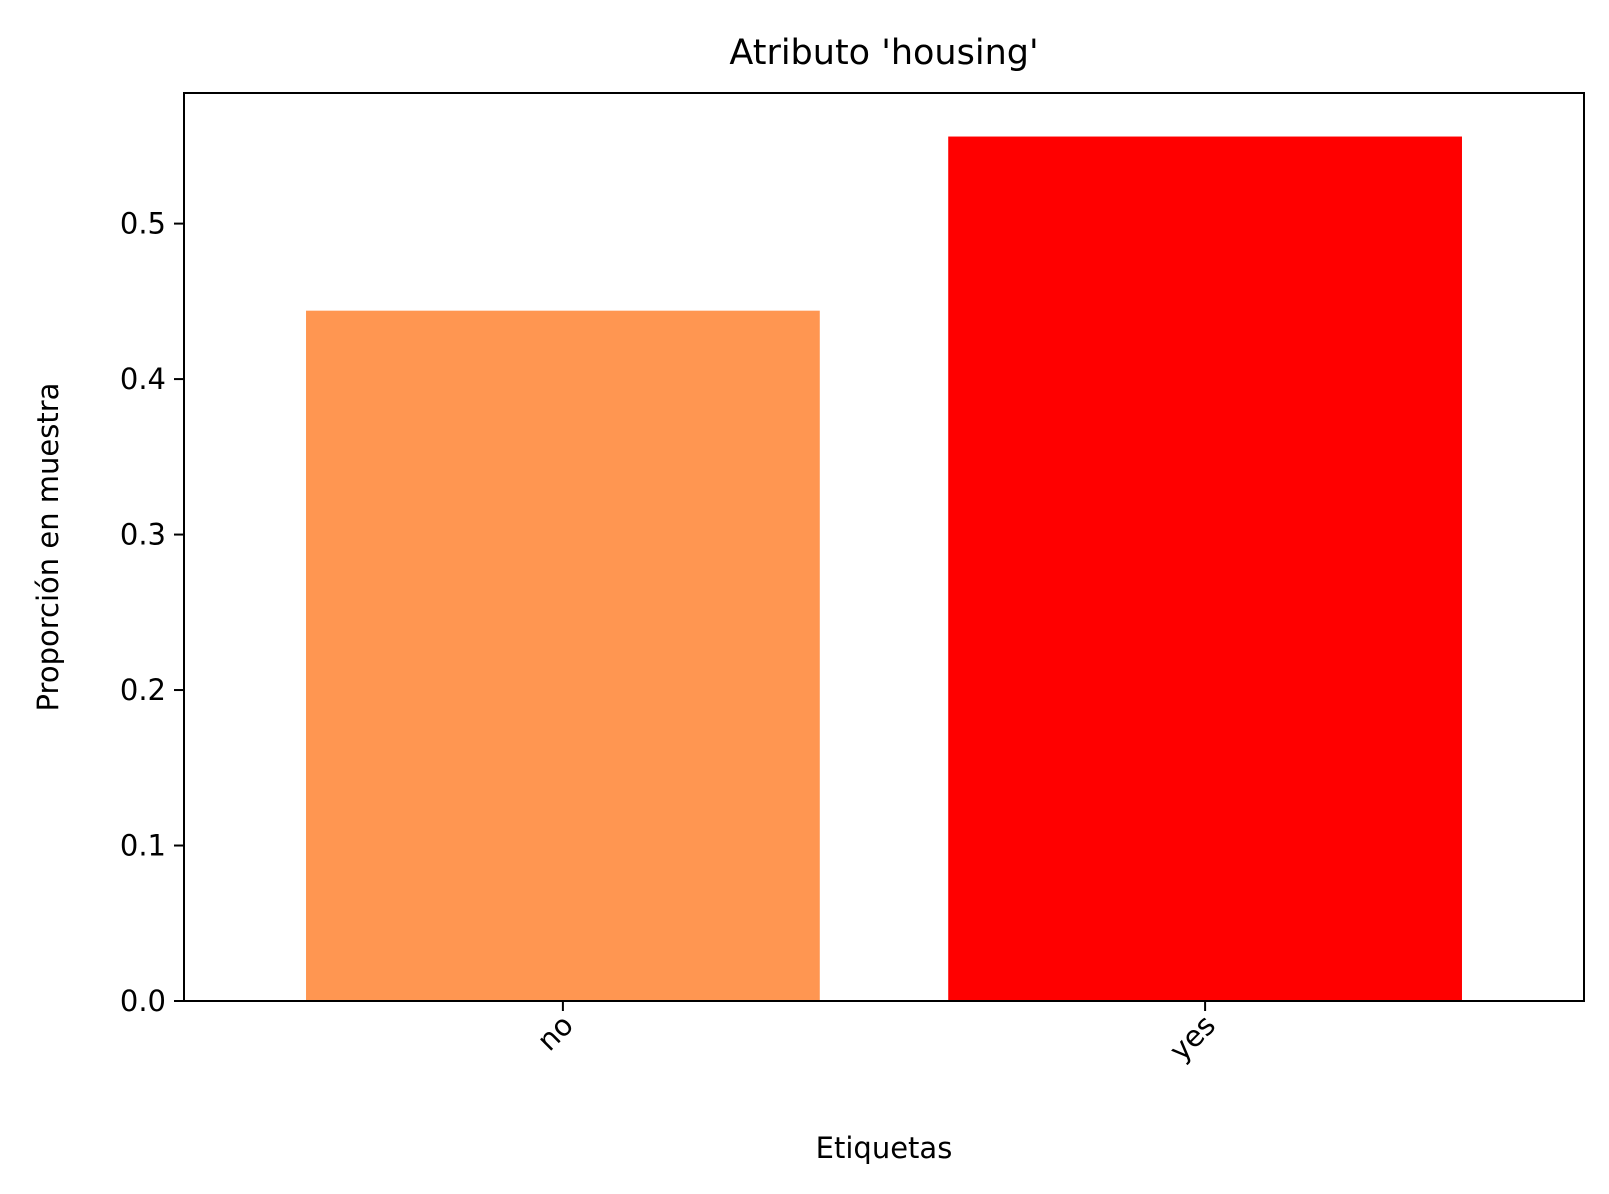 This screenshot has width=1609, height=1194. Describe the element at coordinates (883, 53) in the screenshot. I see `chart-title: Atributo 'housing'` at that location.